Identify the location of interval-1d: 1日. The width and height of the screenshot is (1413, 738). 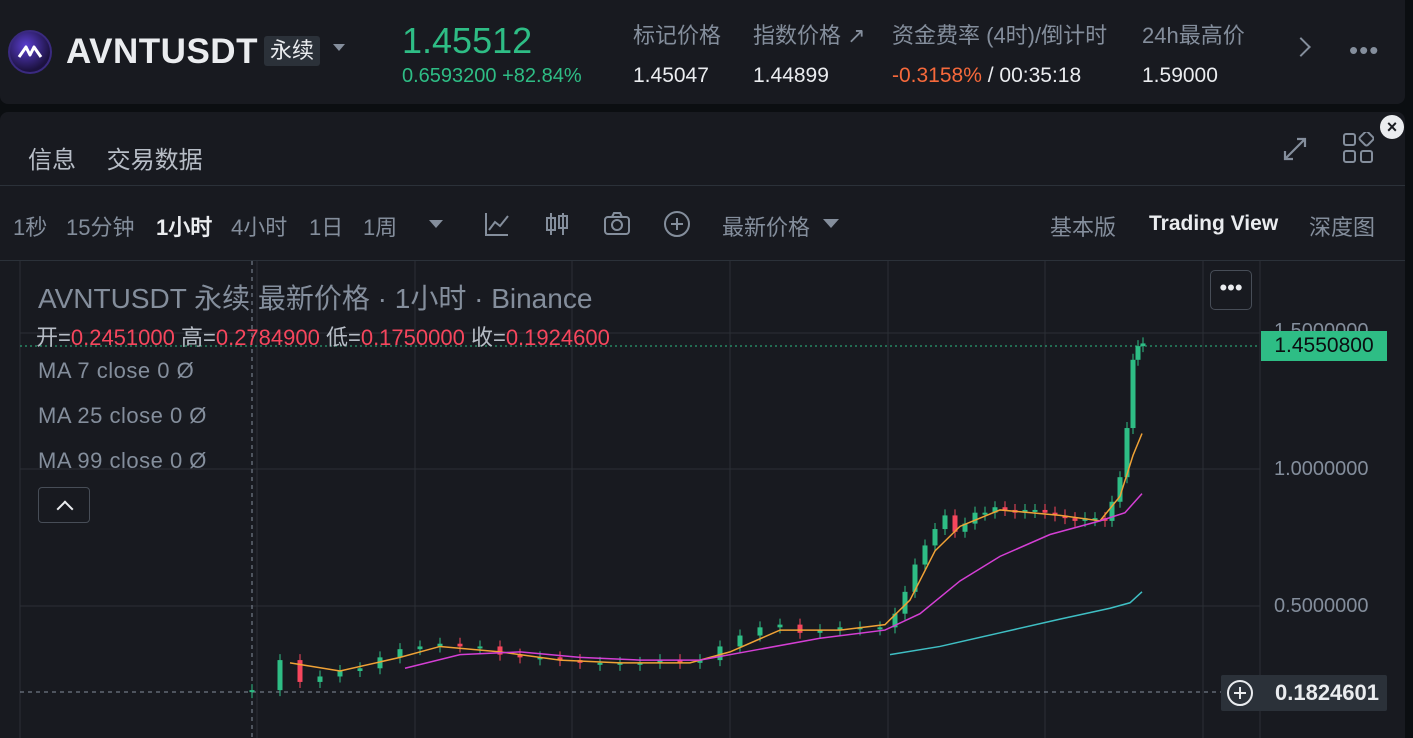
(326, 227).